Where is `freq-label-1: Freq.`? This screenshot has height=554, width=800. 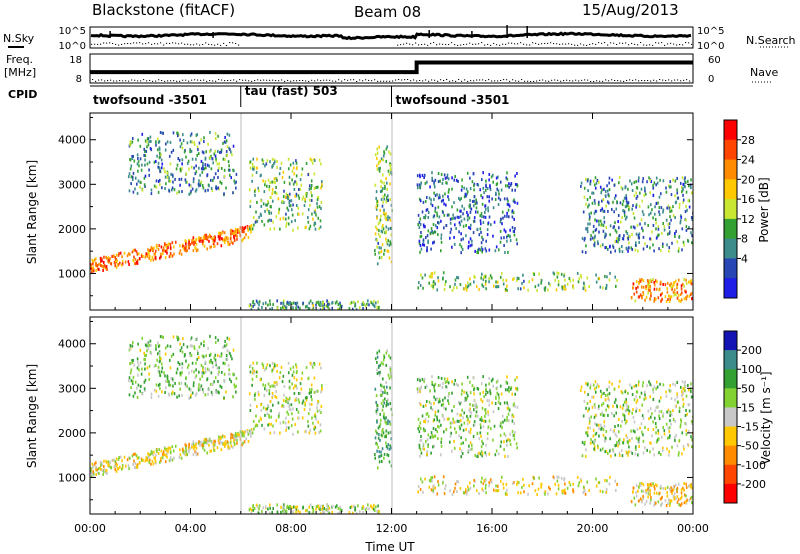
freq-label-1: Freq. is located at coordinates (19, 59).